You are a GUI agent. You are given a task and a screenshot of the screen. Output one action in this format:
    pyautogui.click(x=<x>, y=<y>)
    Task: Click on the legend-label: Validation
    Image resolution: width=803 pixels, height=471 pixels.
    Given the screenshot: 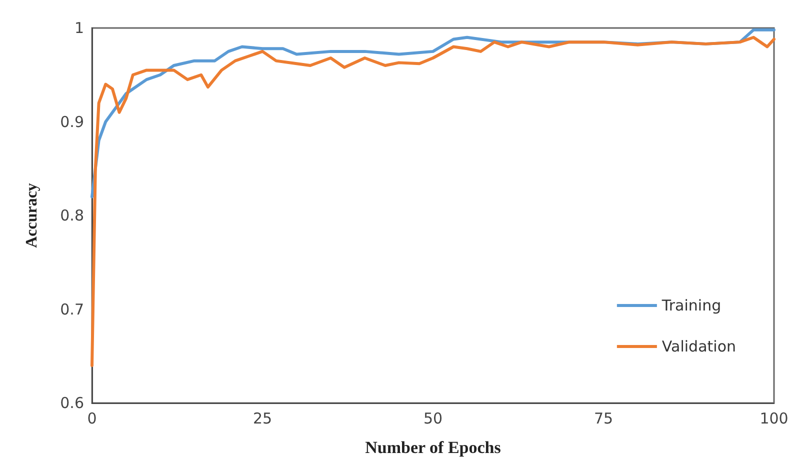 What is the action you would take?
    pyautogui.click(x=699, y=347)
    